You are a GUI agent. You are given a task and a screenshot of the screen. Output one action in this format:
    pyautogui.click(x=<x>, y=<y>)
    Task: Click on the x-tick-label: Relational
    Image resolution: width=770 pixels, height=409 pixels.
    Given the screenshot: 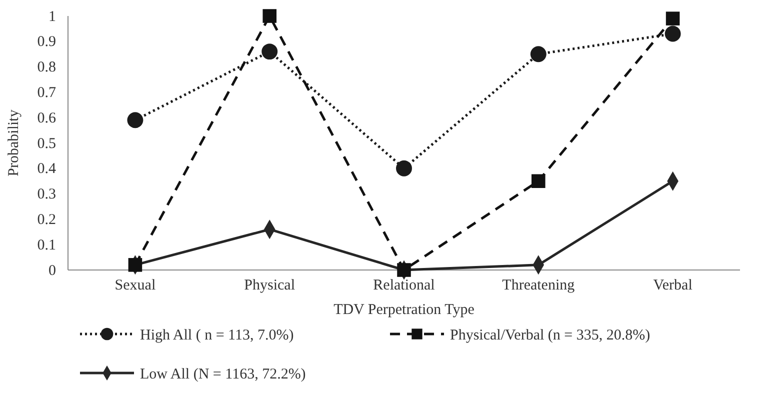 What is the action you would take?
    pyautogui.click(x=404, y=286)
    